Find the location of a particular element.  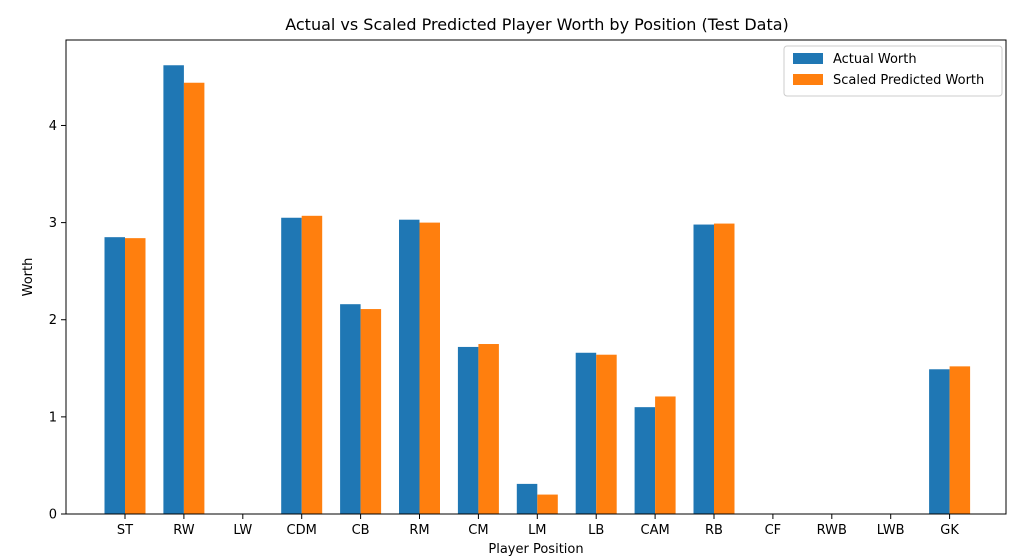

x-tick-label-lw: LW is located at coordinates (242, 530).